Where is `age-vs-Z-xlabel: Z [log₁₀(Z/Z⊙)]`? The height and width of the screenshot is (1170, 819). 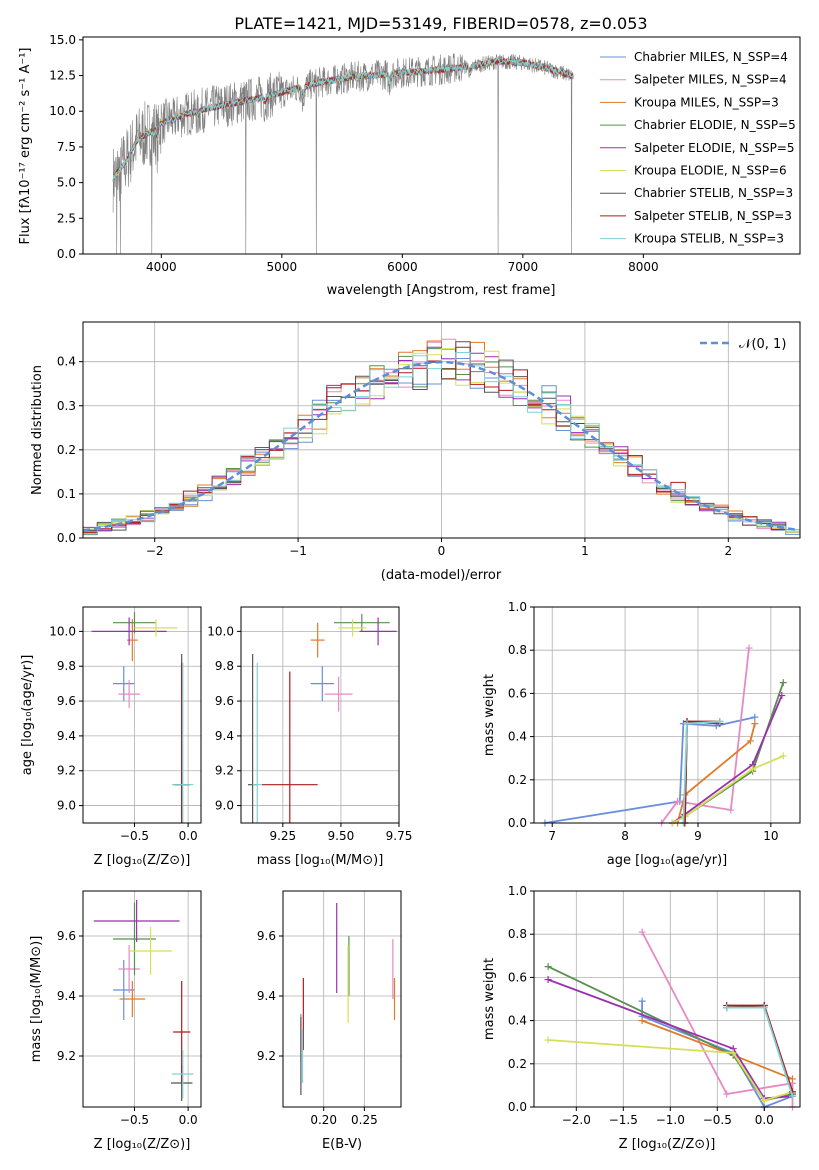 age-vs-Z-xlabel: Z [log₁₀(Z/Z⊙)] is located at coordinates (142, 860).